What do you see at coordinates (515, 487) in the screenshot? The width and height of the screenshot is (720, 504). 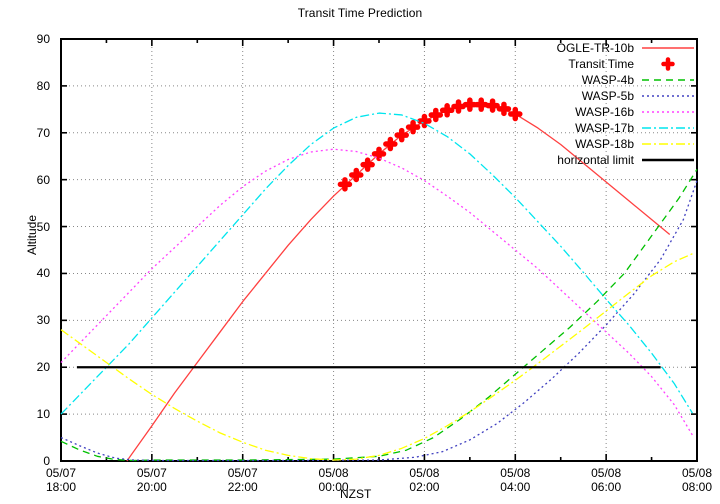 I see `x-tick-time: 04:00` at bounding box center [515, 487].